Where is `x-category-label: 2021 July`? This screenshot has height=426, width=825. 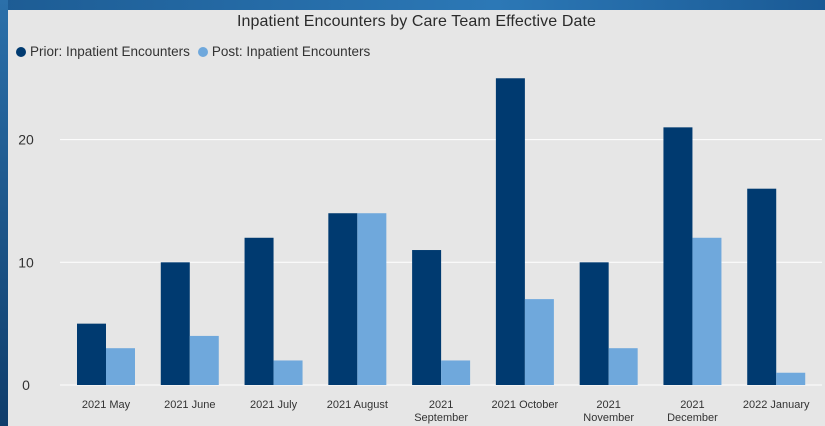 x-category-label: 2021 July is located at coordinates (274, 405).